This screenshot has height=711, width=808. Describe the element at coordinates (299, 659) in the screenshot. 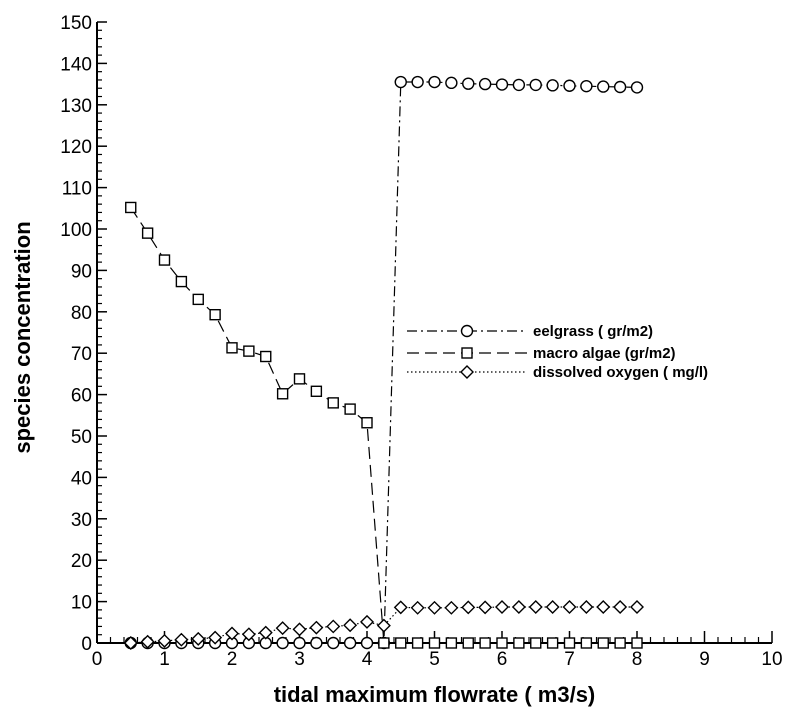

I see `x-tick-label: 3` at that location.